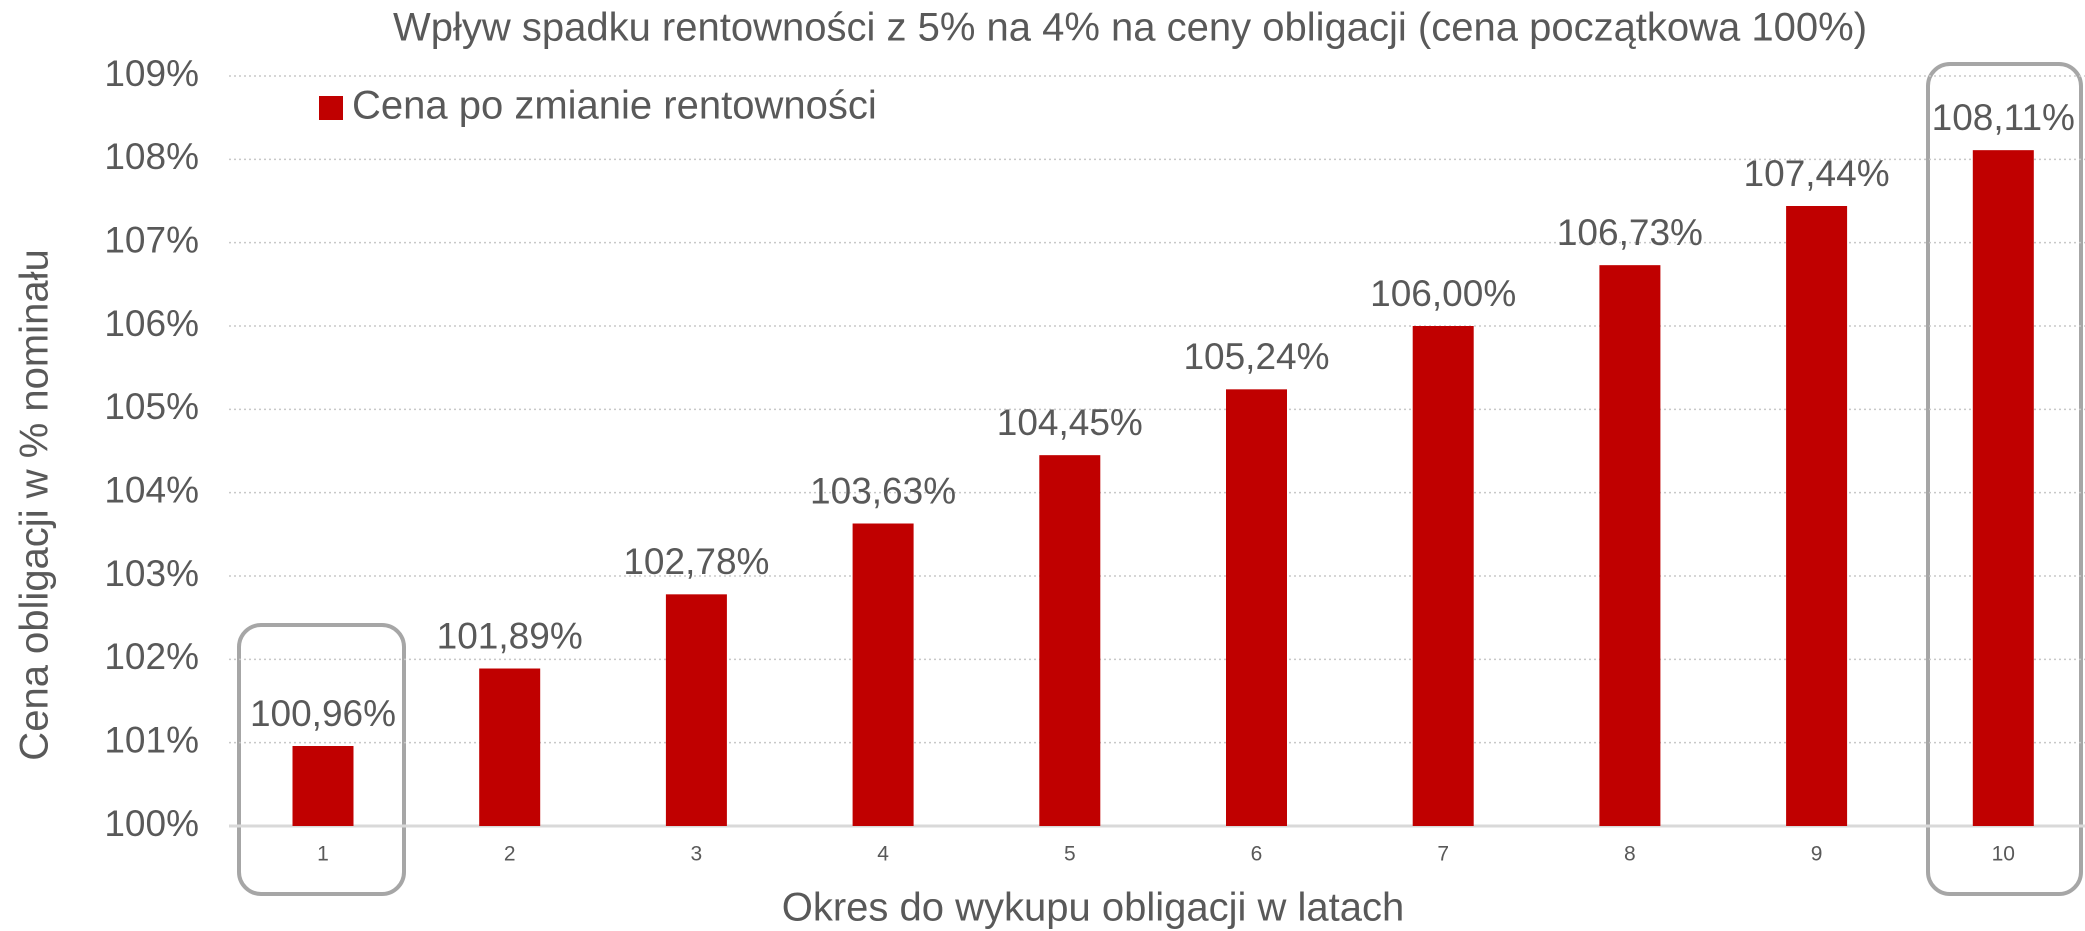 This screenshot has width=2085, height=931. Describe the element at coordinates (1817, 854) in the screenshot. I see `x-tick-label: 9` at that location.